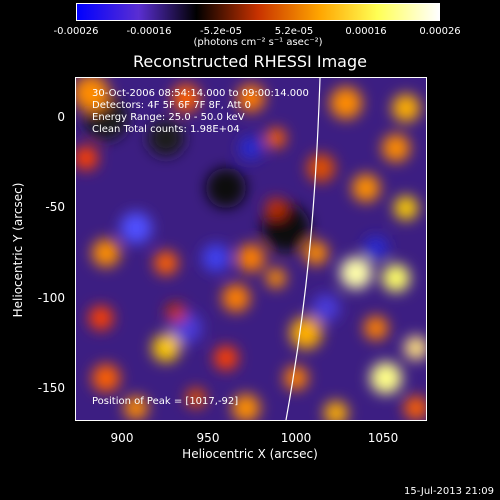 Image resolution: width=500 pixels, height=500 pixels. Describe the element at coordinates (258, 42) in the screenshot. I see `colorbar-units: (photons cm⁻² s⁻¹ asec⁻²)` at that location.